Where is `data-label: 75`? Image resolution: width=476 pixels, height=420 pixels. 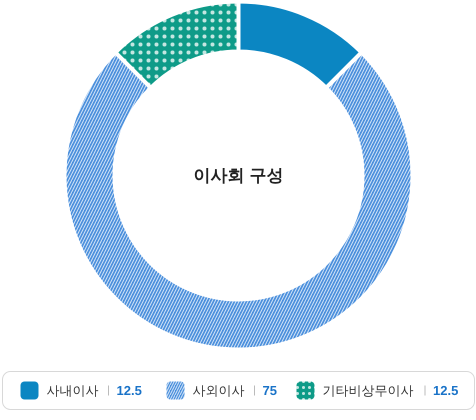
data-label: 75 is located at coordinates (269, 390).